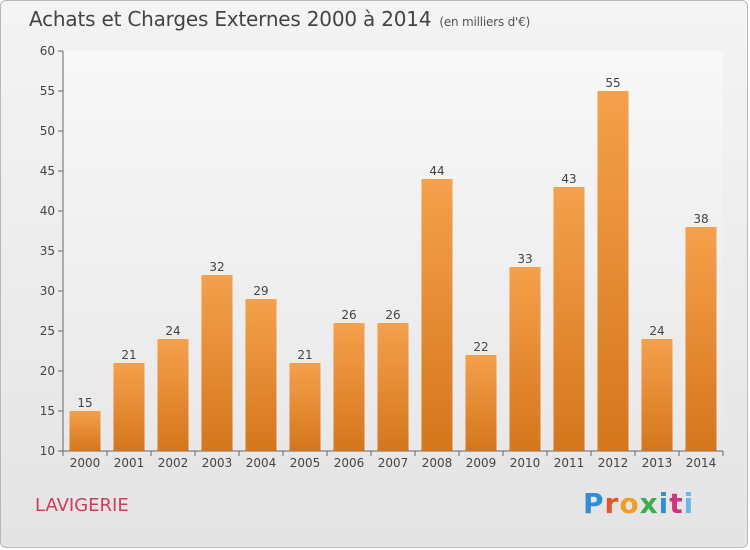 This screenshot has height=550, width=750. I want to click on commune-name: LAVIGERIE, so click(82, 505).